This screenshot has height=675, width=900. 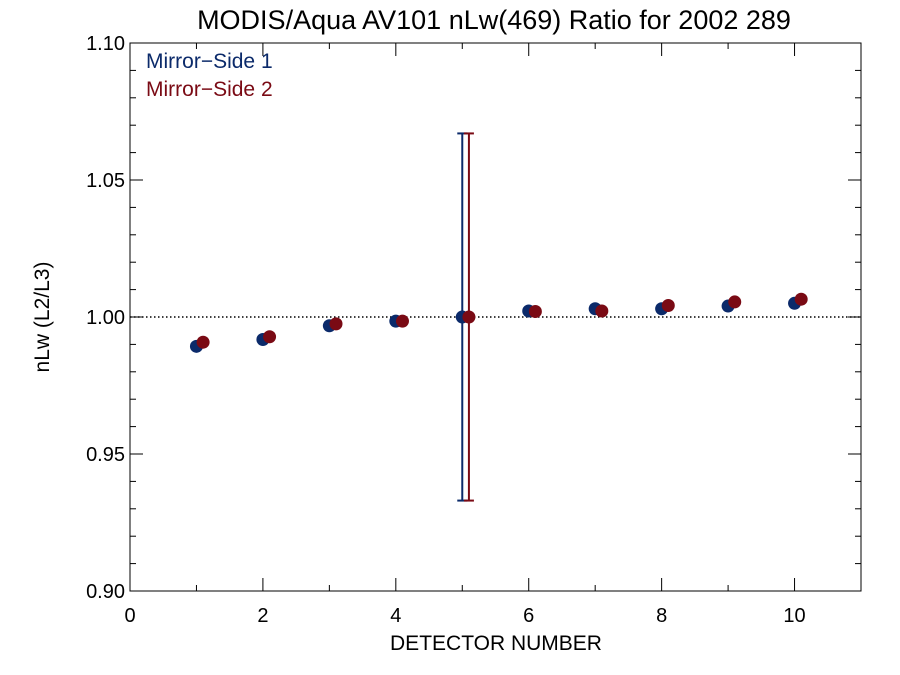 What do you see at coordinates (105, 592) in the screenshot?
I see `y-tick-label: 0.90` at bounding box center [105, 592].